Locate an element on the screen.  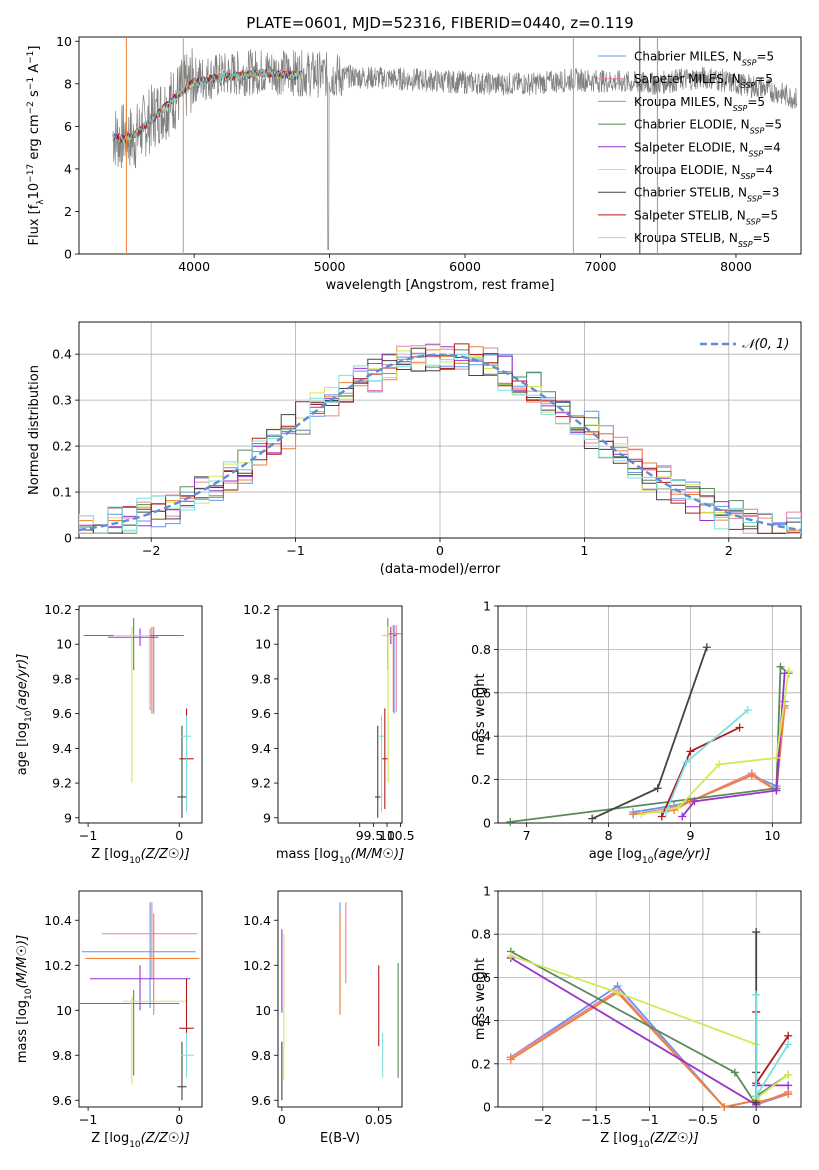
spectrum-xtick-label: 7000 is located at coordinates (601, 266).